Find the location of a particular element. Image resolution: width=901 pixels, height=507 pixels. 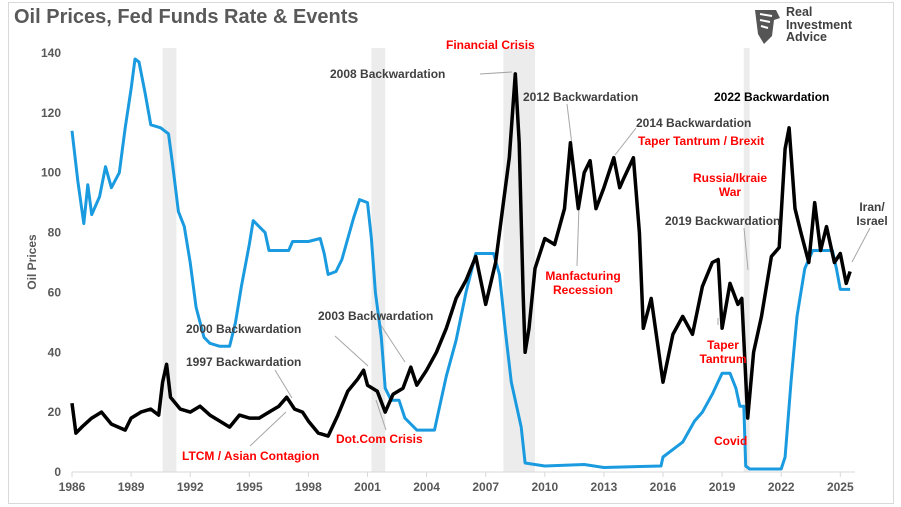

y-tick-label: 140 is located at coordinates (51, 53).